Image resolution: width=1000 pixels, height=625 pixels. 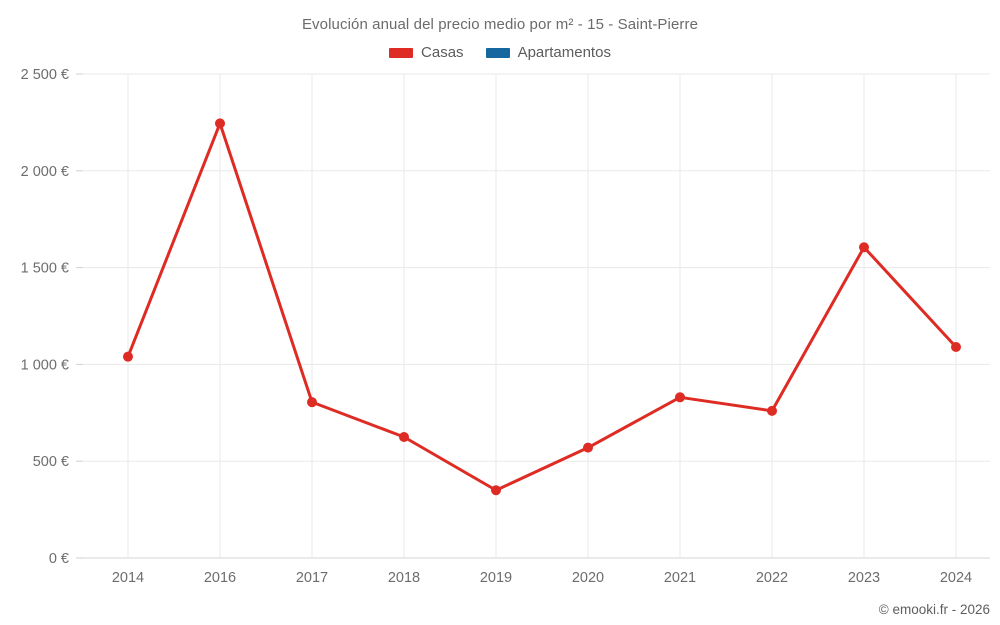 What do you see at coordinates (312, 578) in the screenshot?
I see `x-tick-label: 2017` at bounding box center [312, 578].